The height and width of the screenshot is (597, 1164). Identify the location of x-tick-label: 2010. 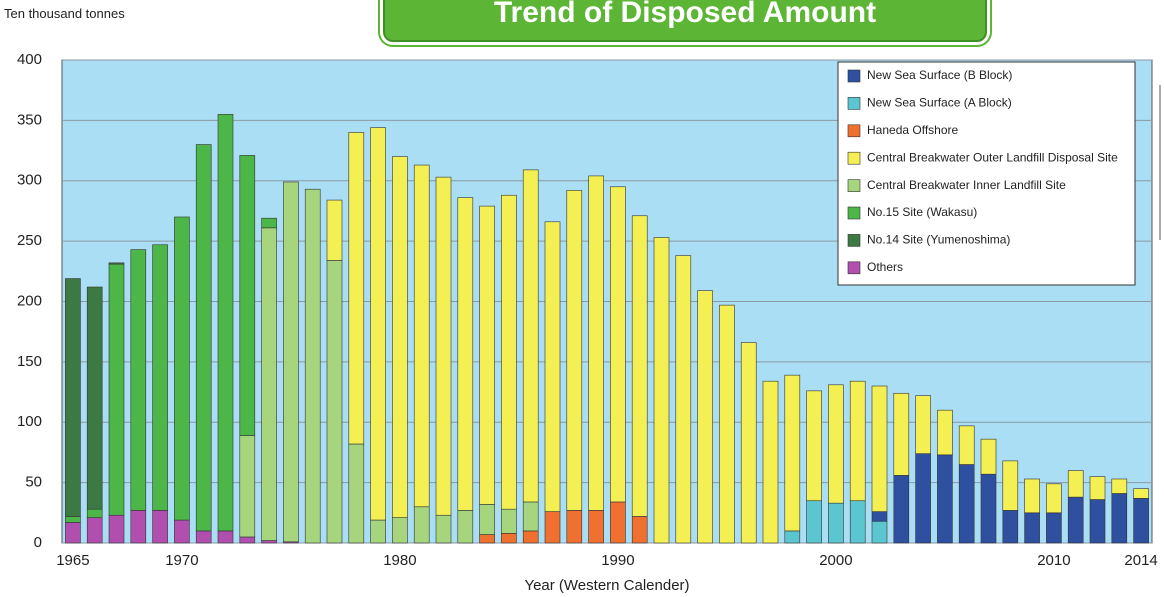
(1053, 560).